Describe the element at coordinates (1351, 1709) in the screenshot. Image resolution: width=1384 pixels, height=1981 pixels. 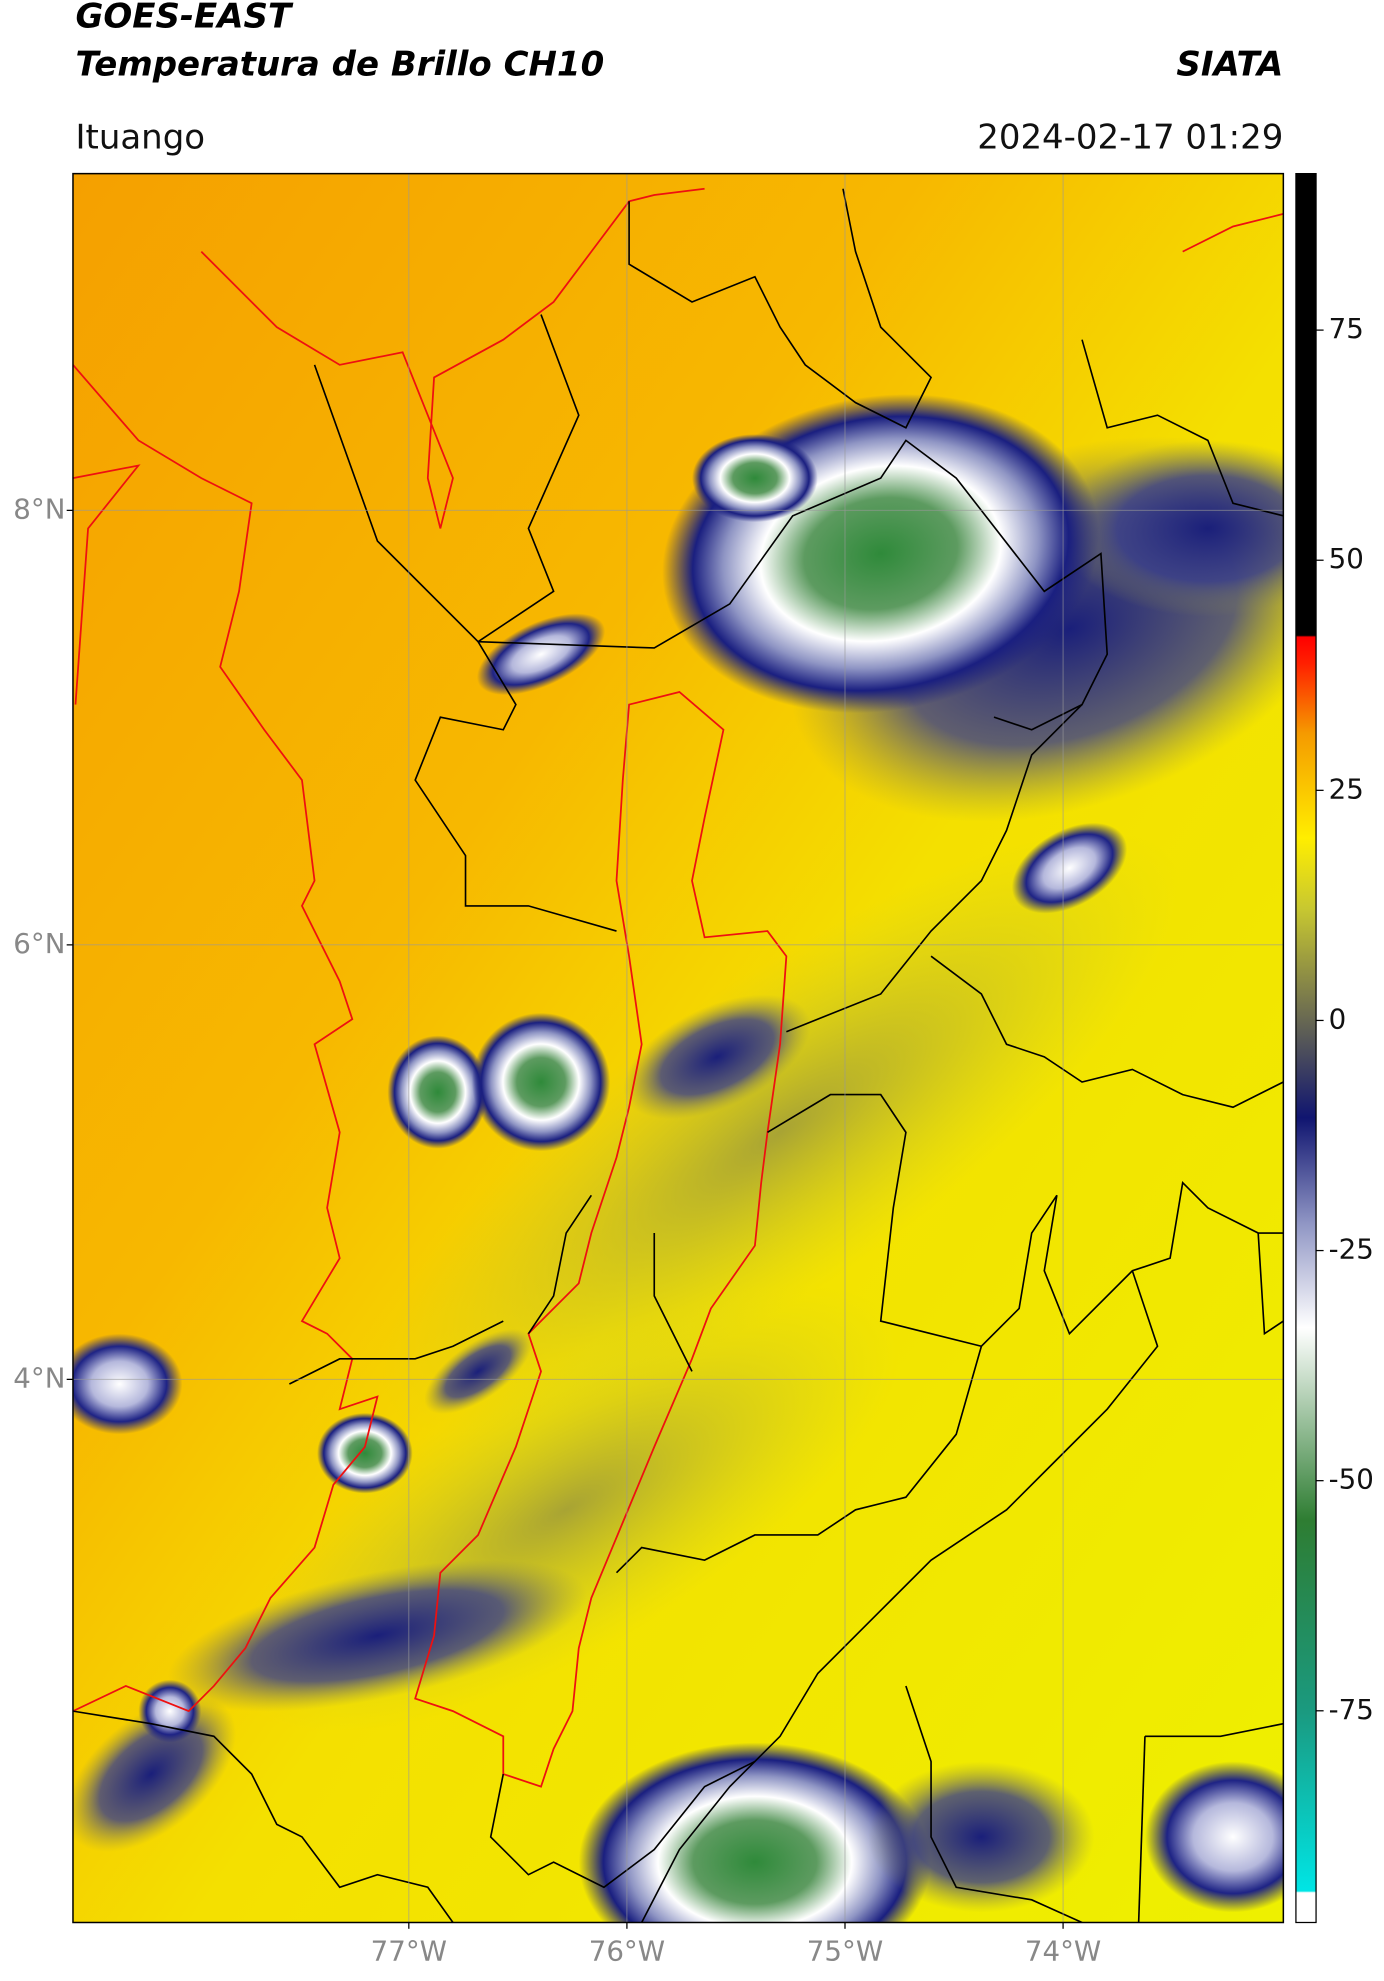
I see `colorbar-tick-label: -75` at that location.